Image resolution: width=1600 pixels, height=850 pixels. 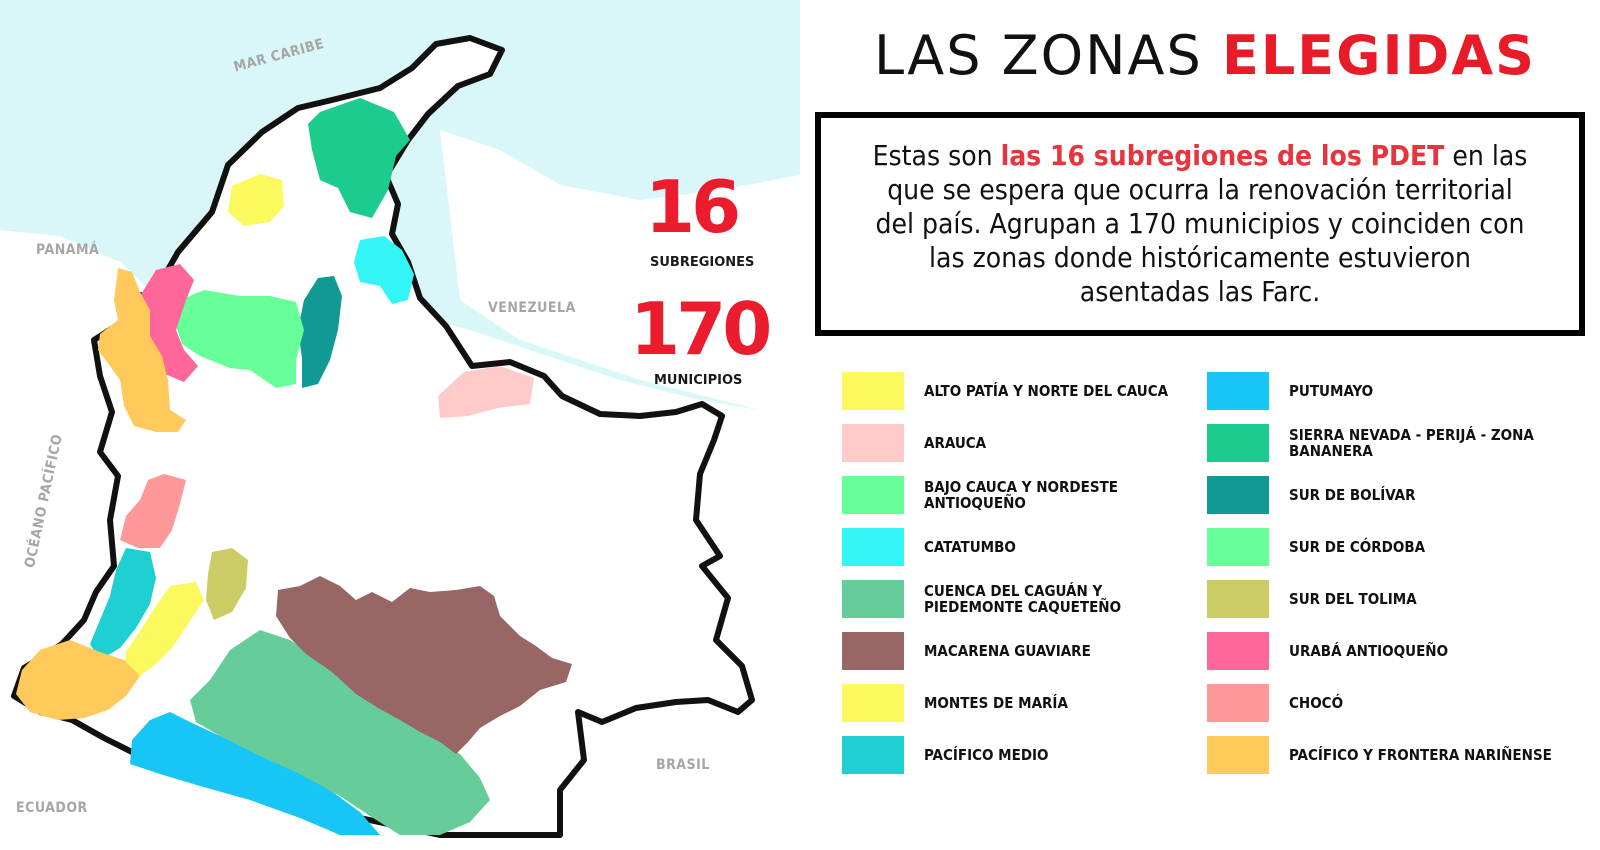 What do you see at coordinates (142, 350) in the screenshot?
I see `region-choco-north` at bounding box center [142, 350].